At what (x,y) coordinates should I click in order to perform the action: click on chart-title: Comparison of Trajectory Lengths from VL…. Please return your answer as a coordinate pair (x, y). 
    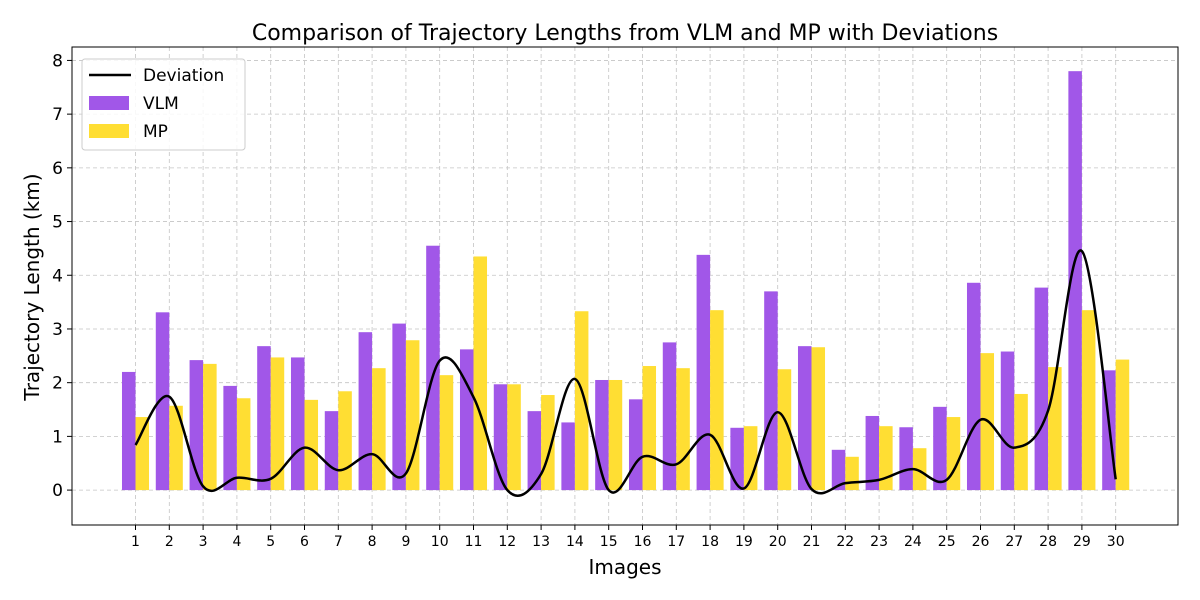
    Looking at the image, I should click on (625, 33).